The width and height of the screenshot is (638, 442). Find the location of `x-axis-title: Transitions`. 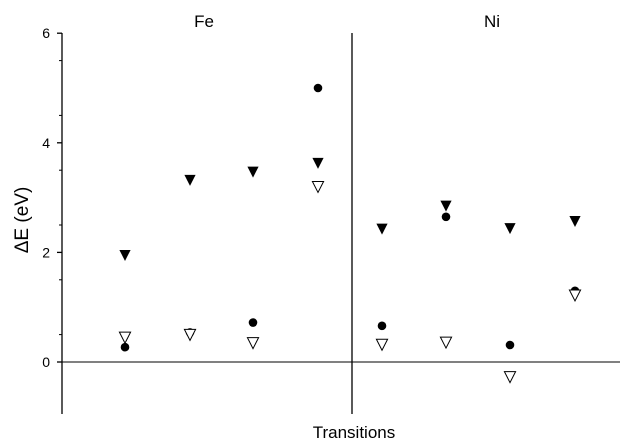

x-axis-title: Transitions is located at coordinates (354, 432).